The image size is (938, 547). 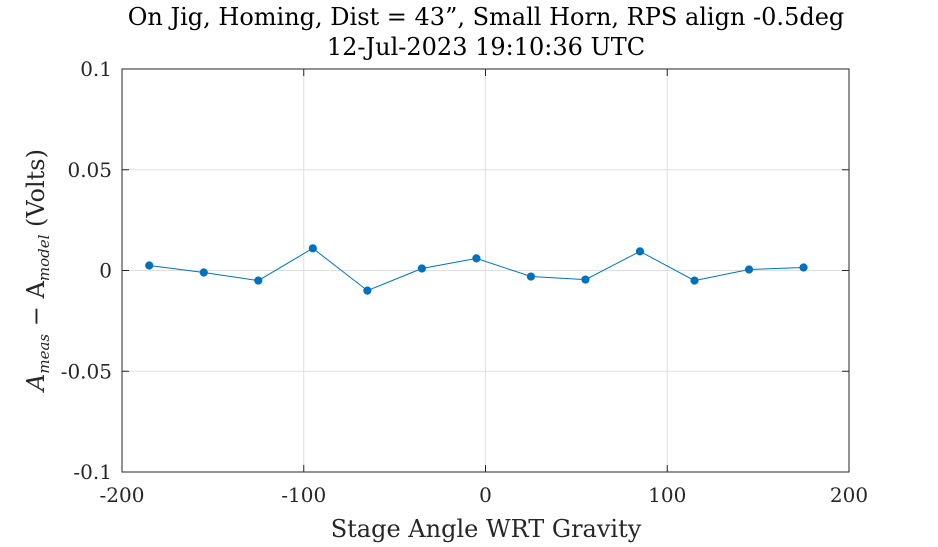 I want to click on y-axis-label-sub2: model, so click(x=44, y=257).